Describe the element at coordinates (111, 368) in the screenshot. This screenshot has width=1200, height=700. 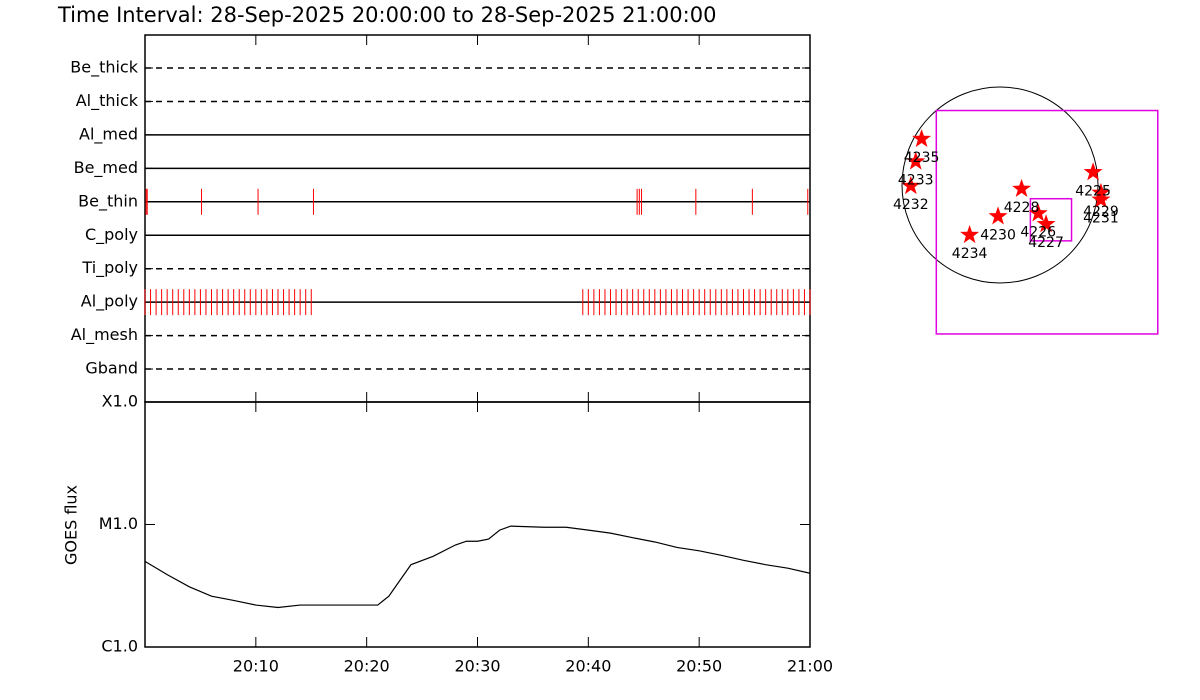
I see `y-tick-label: Gband` at that location.